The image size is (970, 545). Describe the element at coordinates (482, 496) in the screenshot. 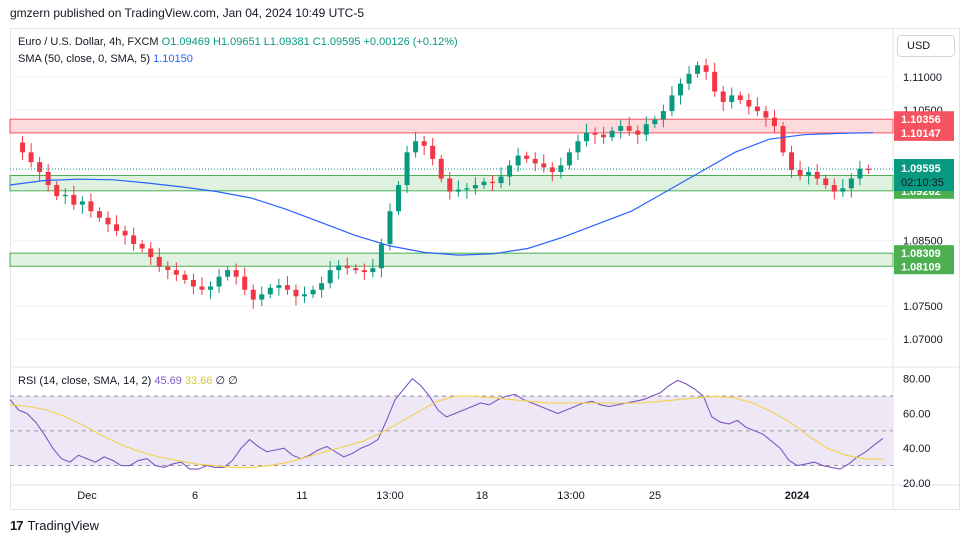

I see `time-tick-label: 18` at that location.